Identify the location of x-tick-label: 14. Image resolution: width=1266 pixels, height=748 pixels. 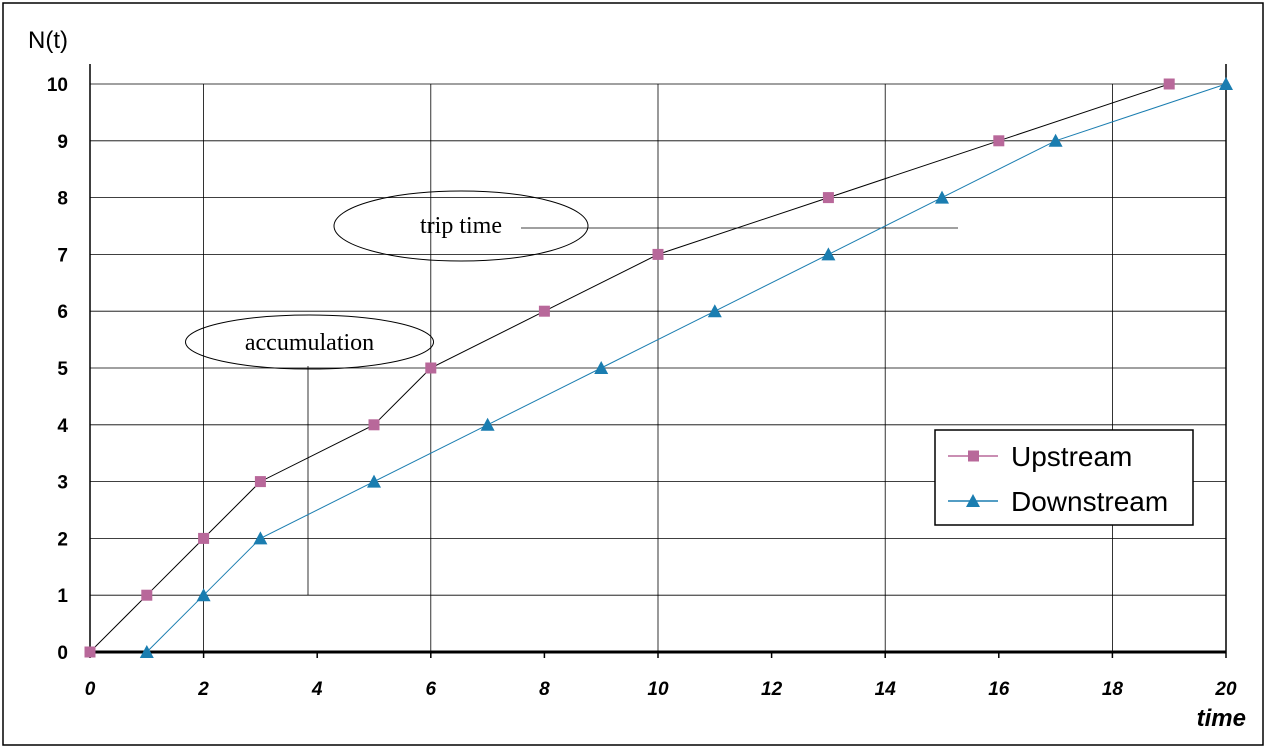
(886, 689).